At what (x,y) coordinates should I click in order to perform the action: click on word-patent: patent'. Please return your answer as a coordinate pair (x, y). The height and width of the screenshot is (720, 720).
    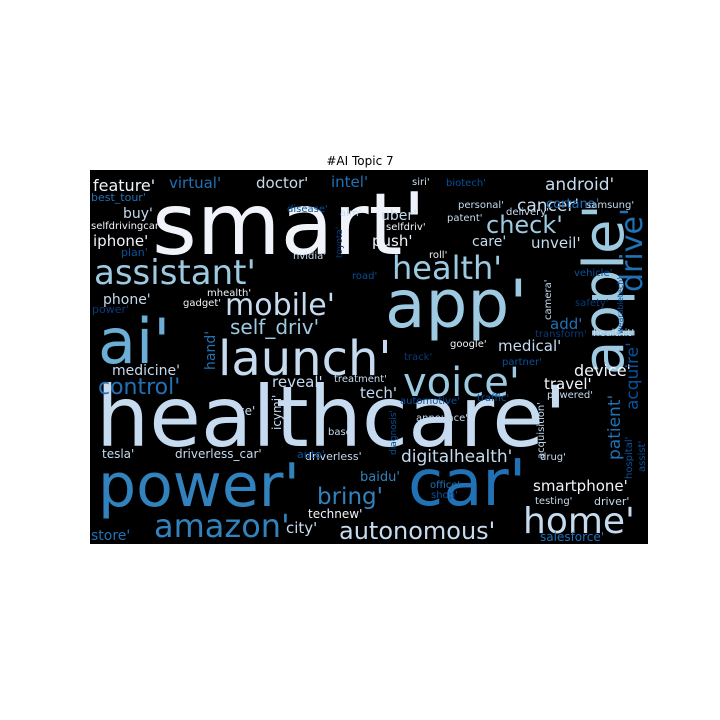
    Looking at the image, I should click on (465, 218).